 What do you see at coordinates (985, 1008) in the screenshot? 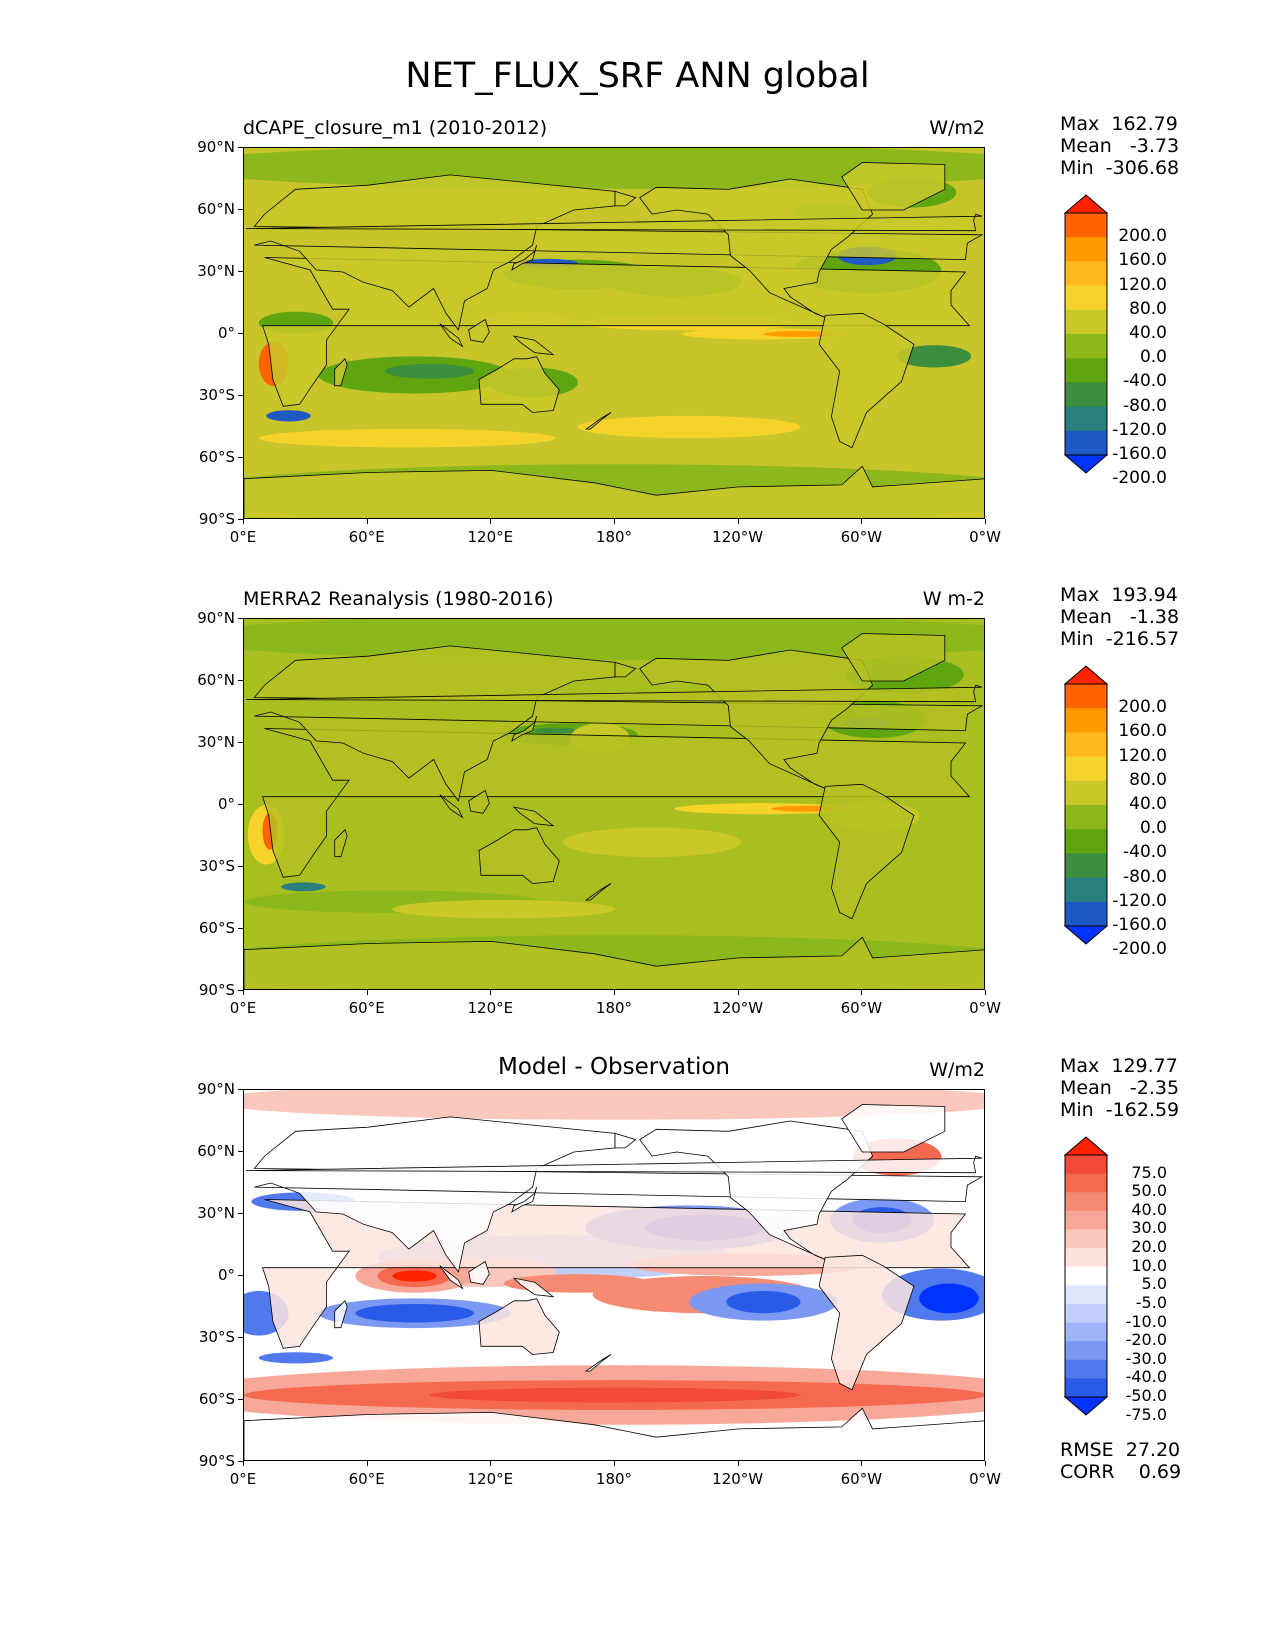
I see `panel-2-lon-tick: 0°W` at bounding box center [985, 1008].